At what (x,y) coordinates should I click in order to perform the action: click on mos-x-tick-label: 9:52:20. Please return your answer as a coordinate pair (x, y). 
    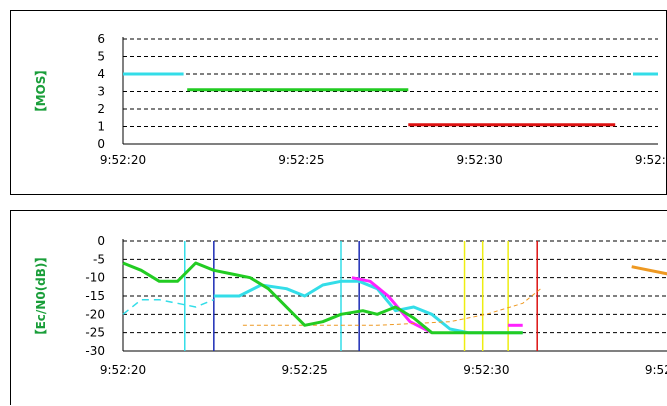
    Looking at the image, I should click on (123, 160).